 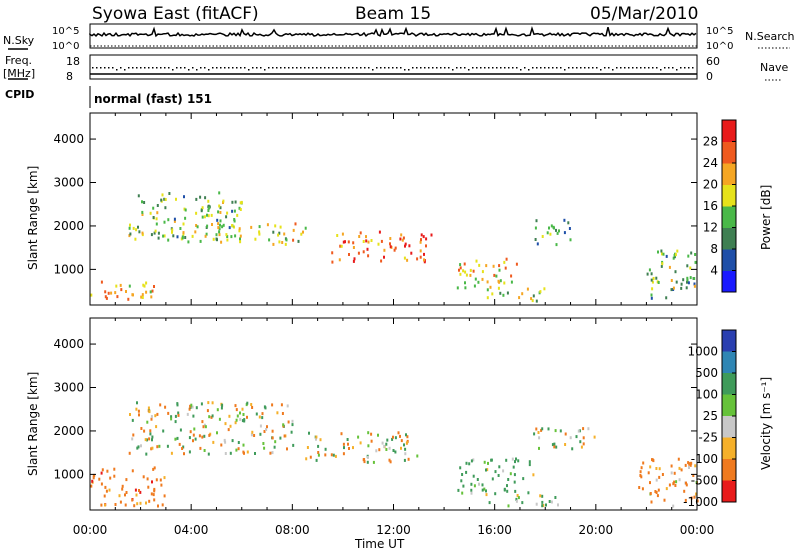 I want to click on colorbar-tick-label: 8, so click(x=714, y=249).